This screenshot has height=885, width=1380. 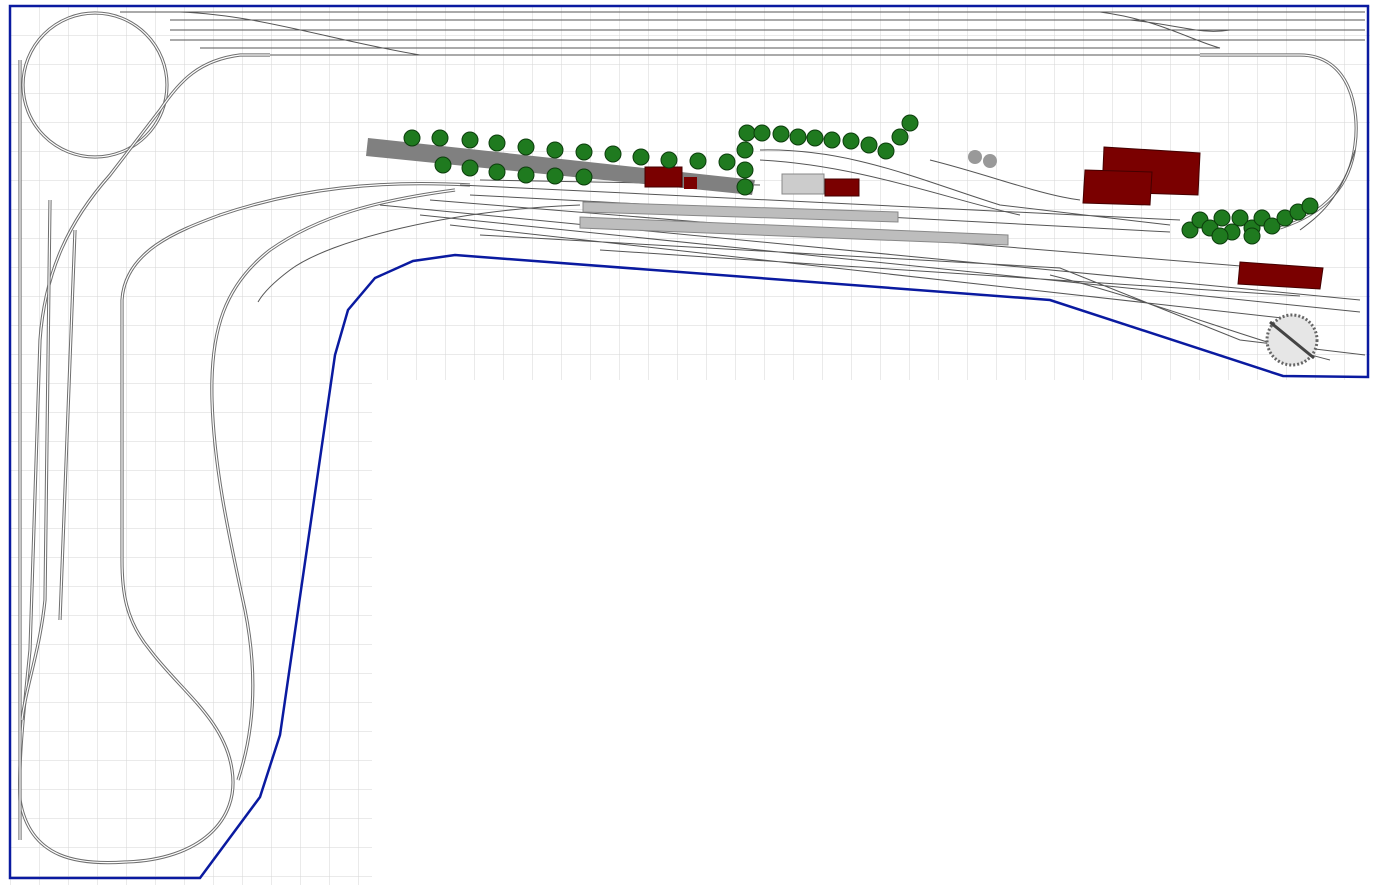 What do you see at coordinates (95, 85) in the screenshot?
I see `helix-inner` at bounding box center [95, 85].